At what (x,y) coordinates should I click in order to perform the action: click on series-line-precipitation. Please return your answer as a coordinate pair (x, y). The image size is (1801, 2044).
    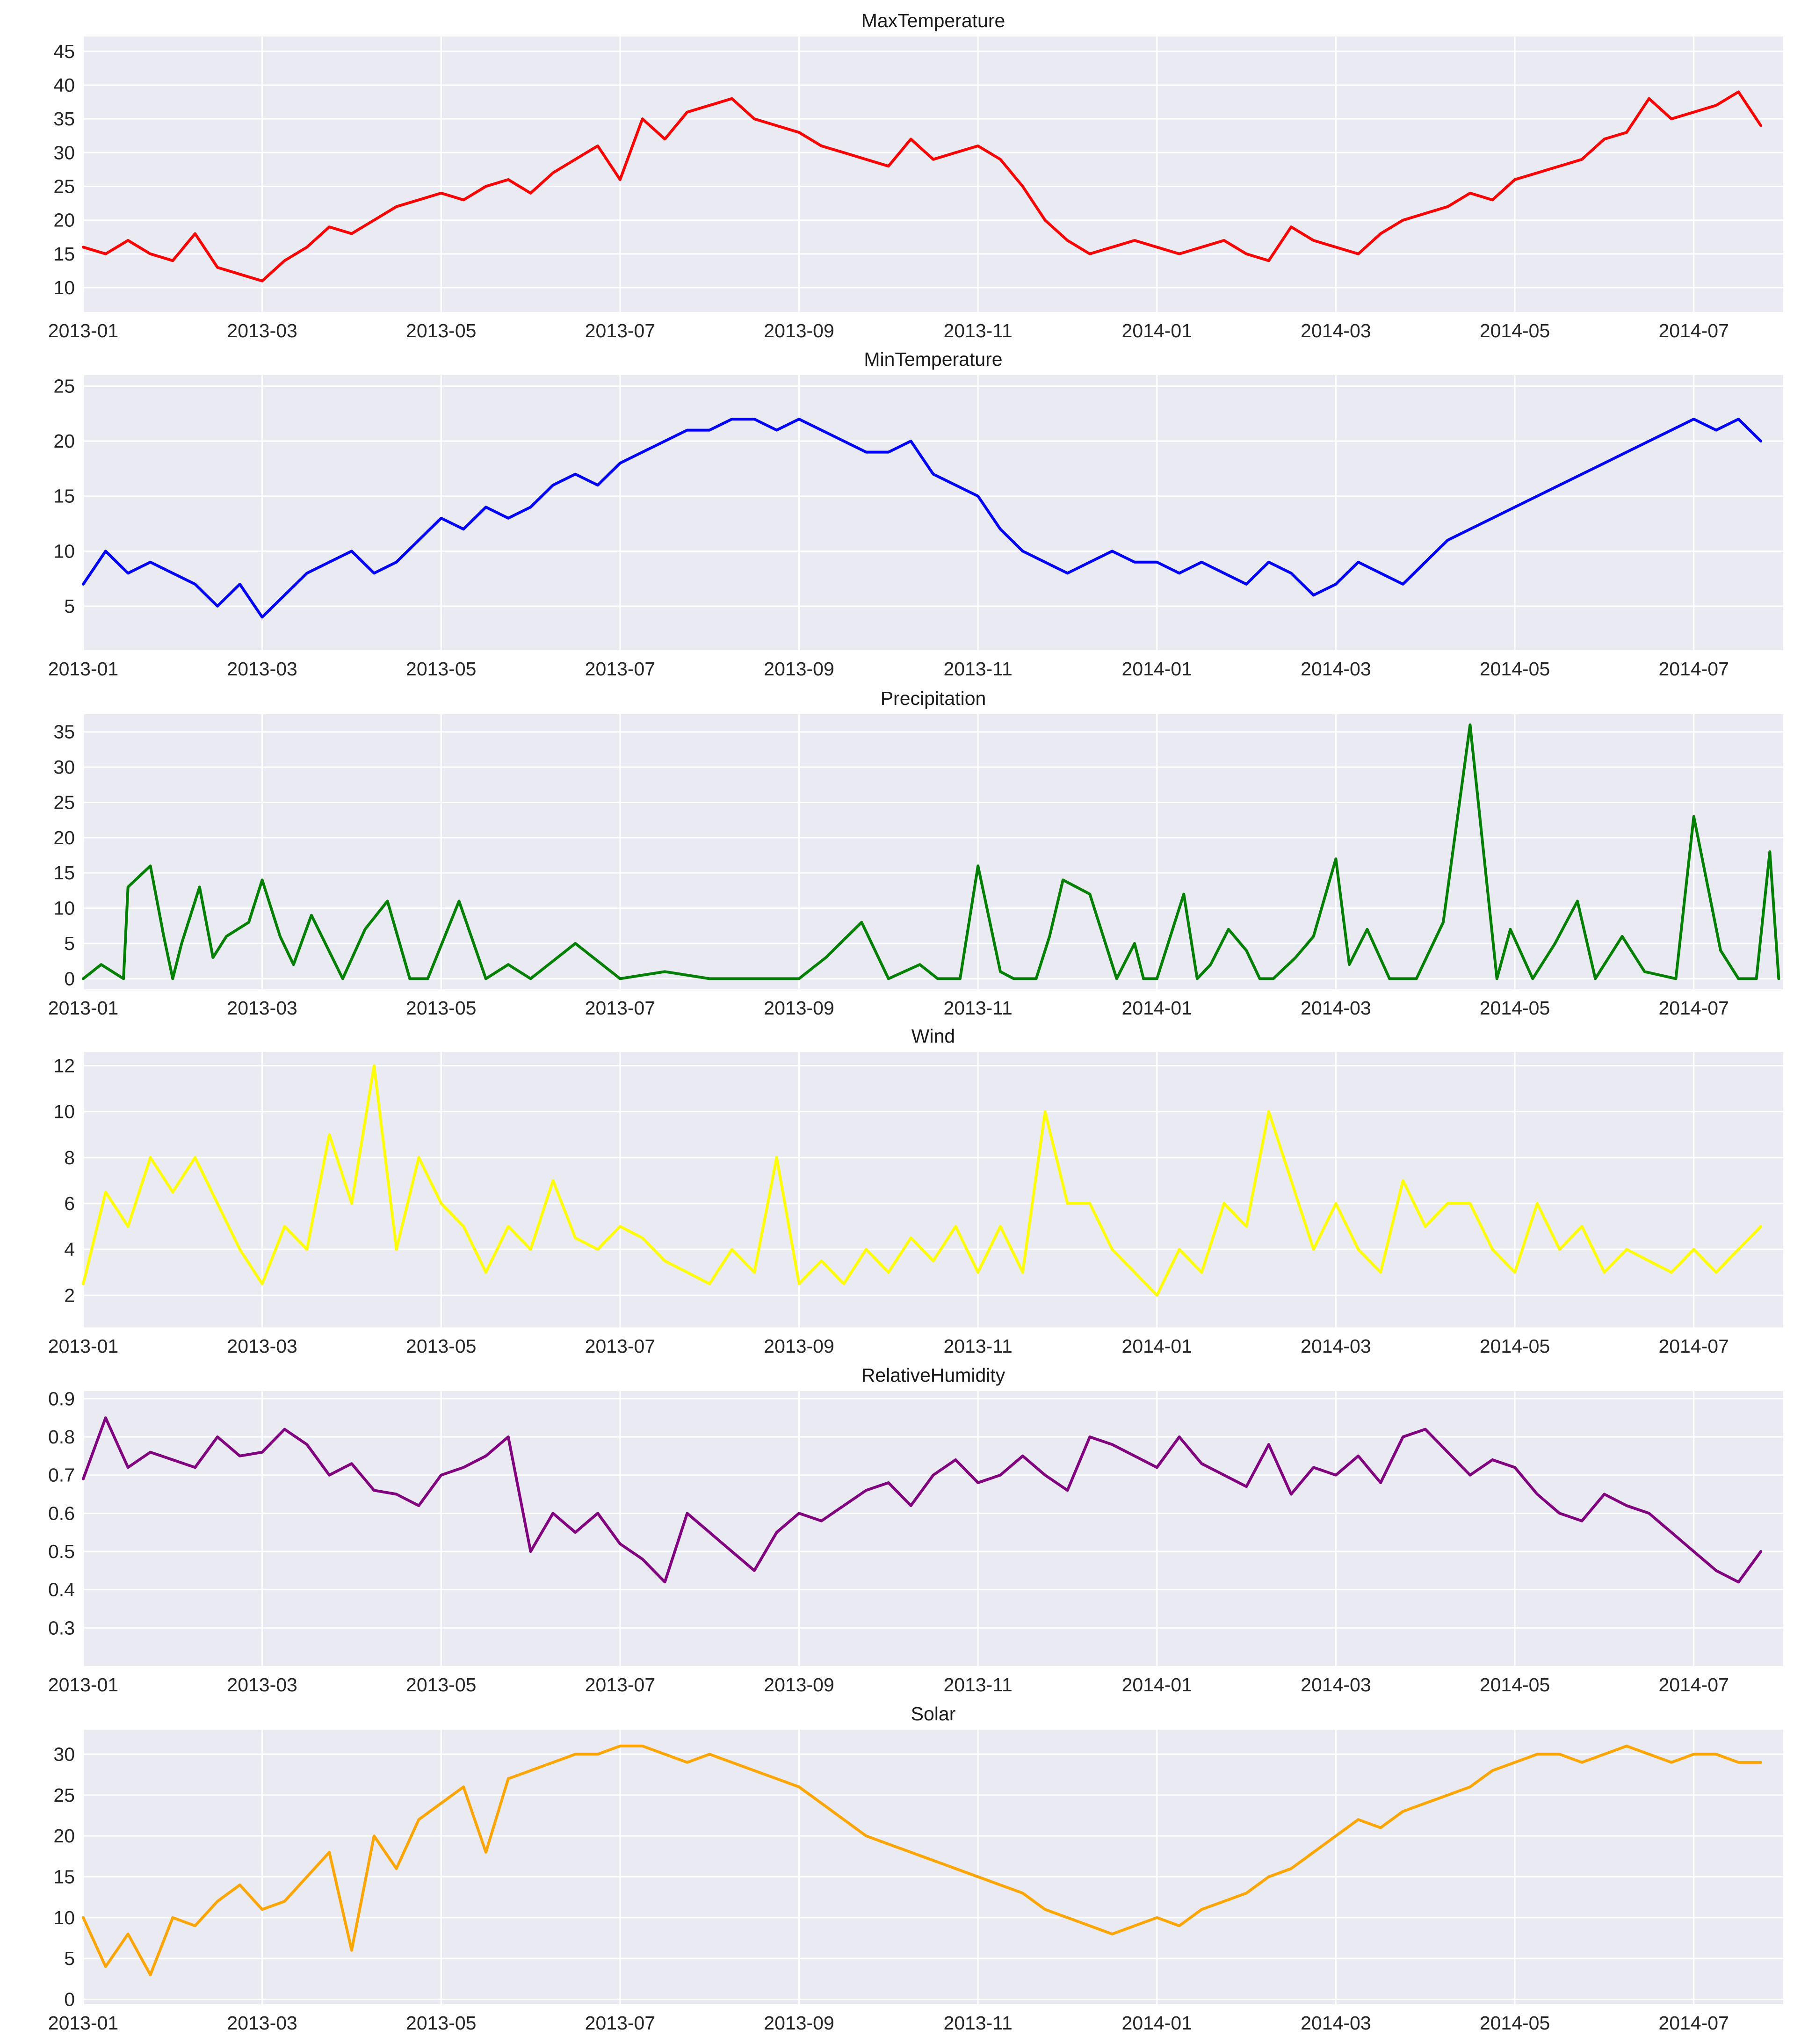
    Looking at the image, I should click on (931, 851).